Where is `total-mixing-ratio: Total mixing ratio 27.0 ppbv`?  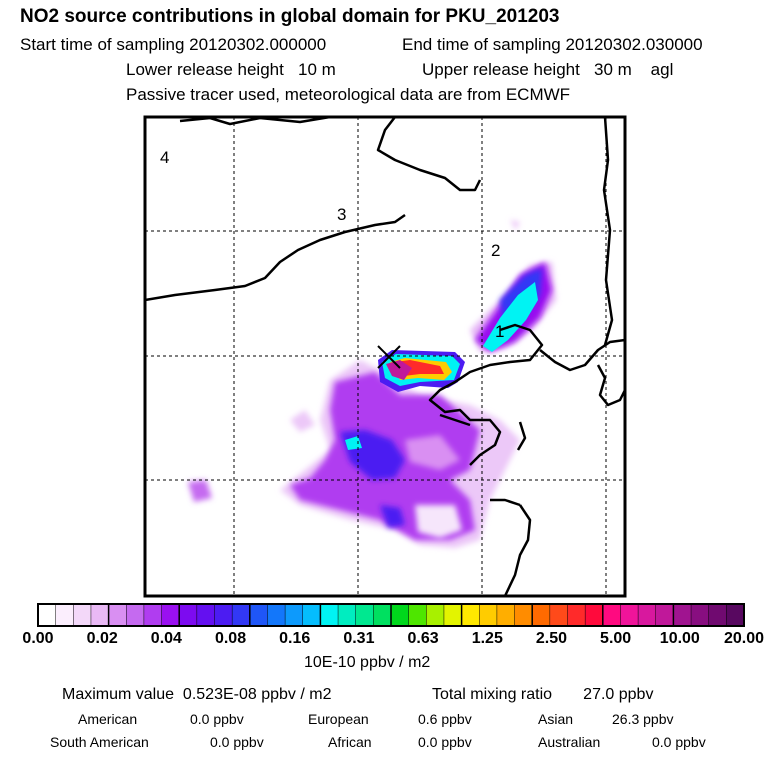
total-mixing-ratio: Total mixing ratio 27.0 ppbv is located at coordinates (543, 694).